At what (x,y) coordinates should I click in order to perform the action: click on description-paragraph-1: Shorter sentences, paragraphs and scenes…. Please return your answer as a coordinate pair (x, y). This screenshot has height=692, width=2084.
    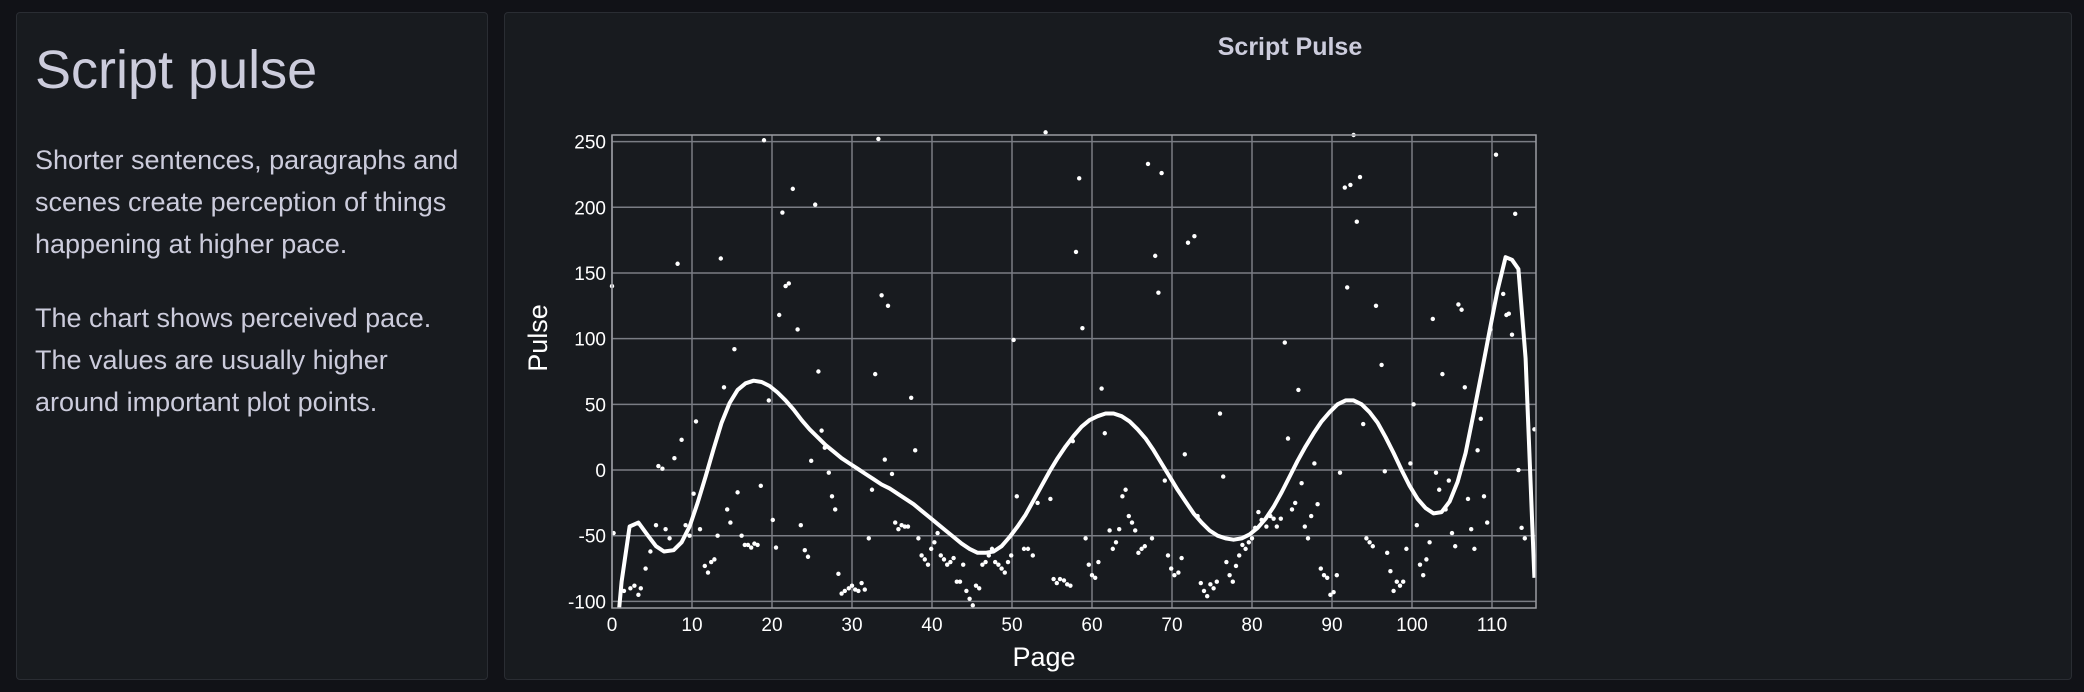
    Looking at the image, I should click on (247, 202).